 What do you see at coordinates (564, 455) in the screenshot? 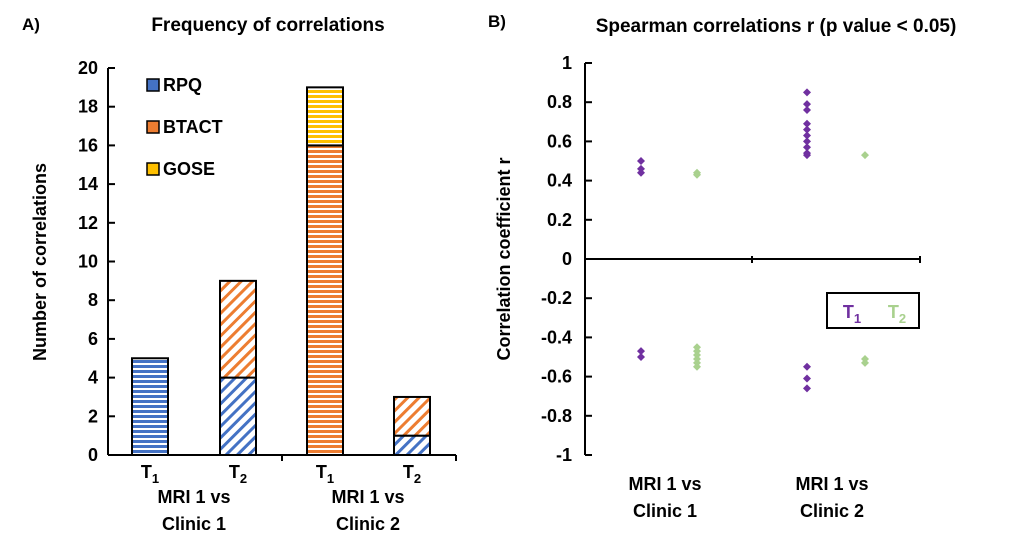
I see `panel-b-y-tick-label: -1` at bounding box center [564, 455].